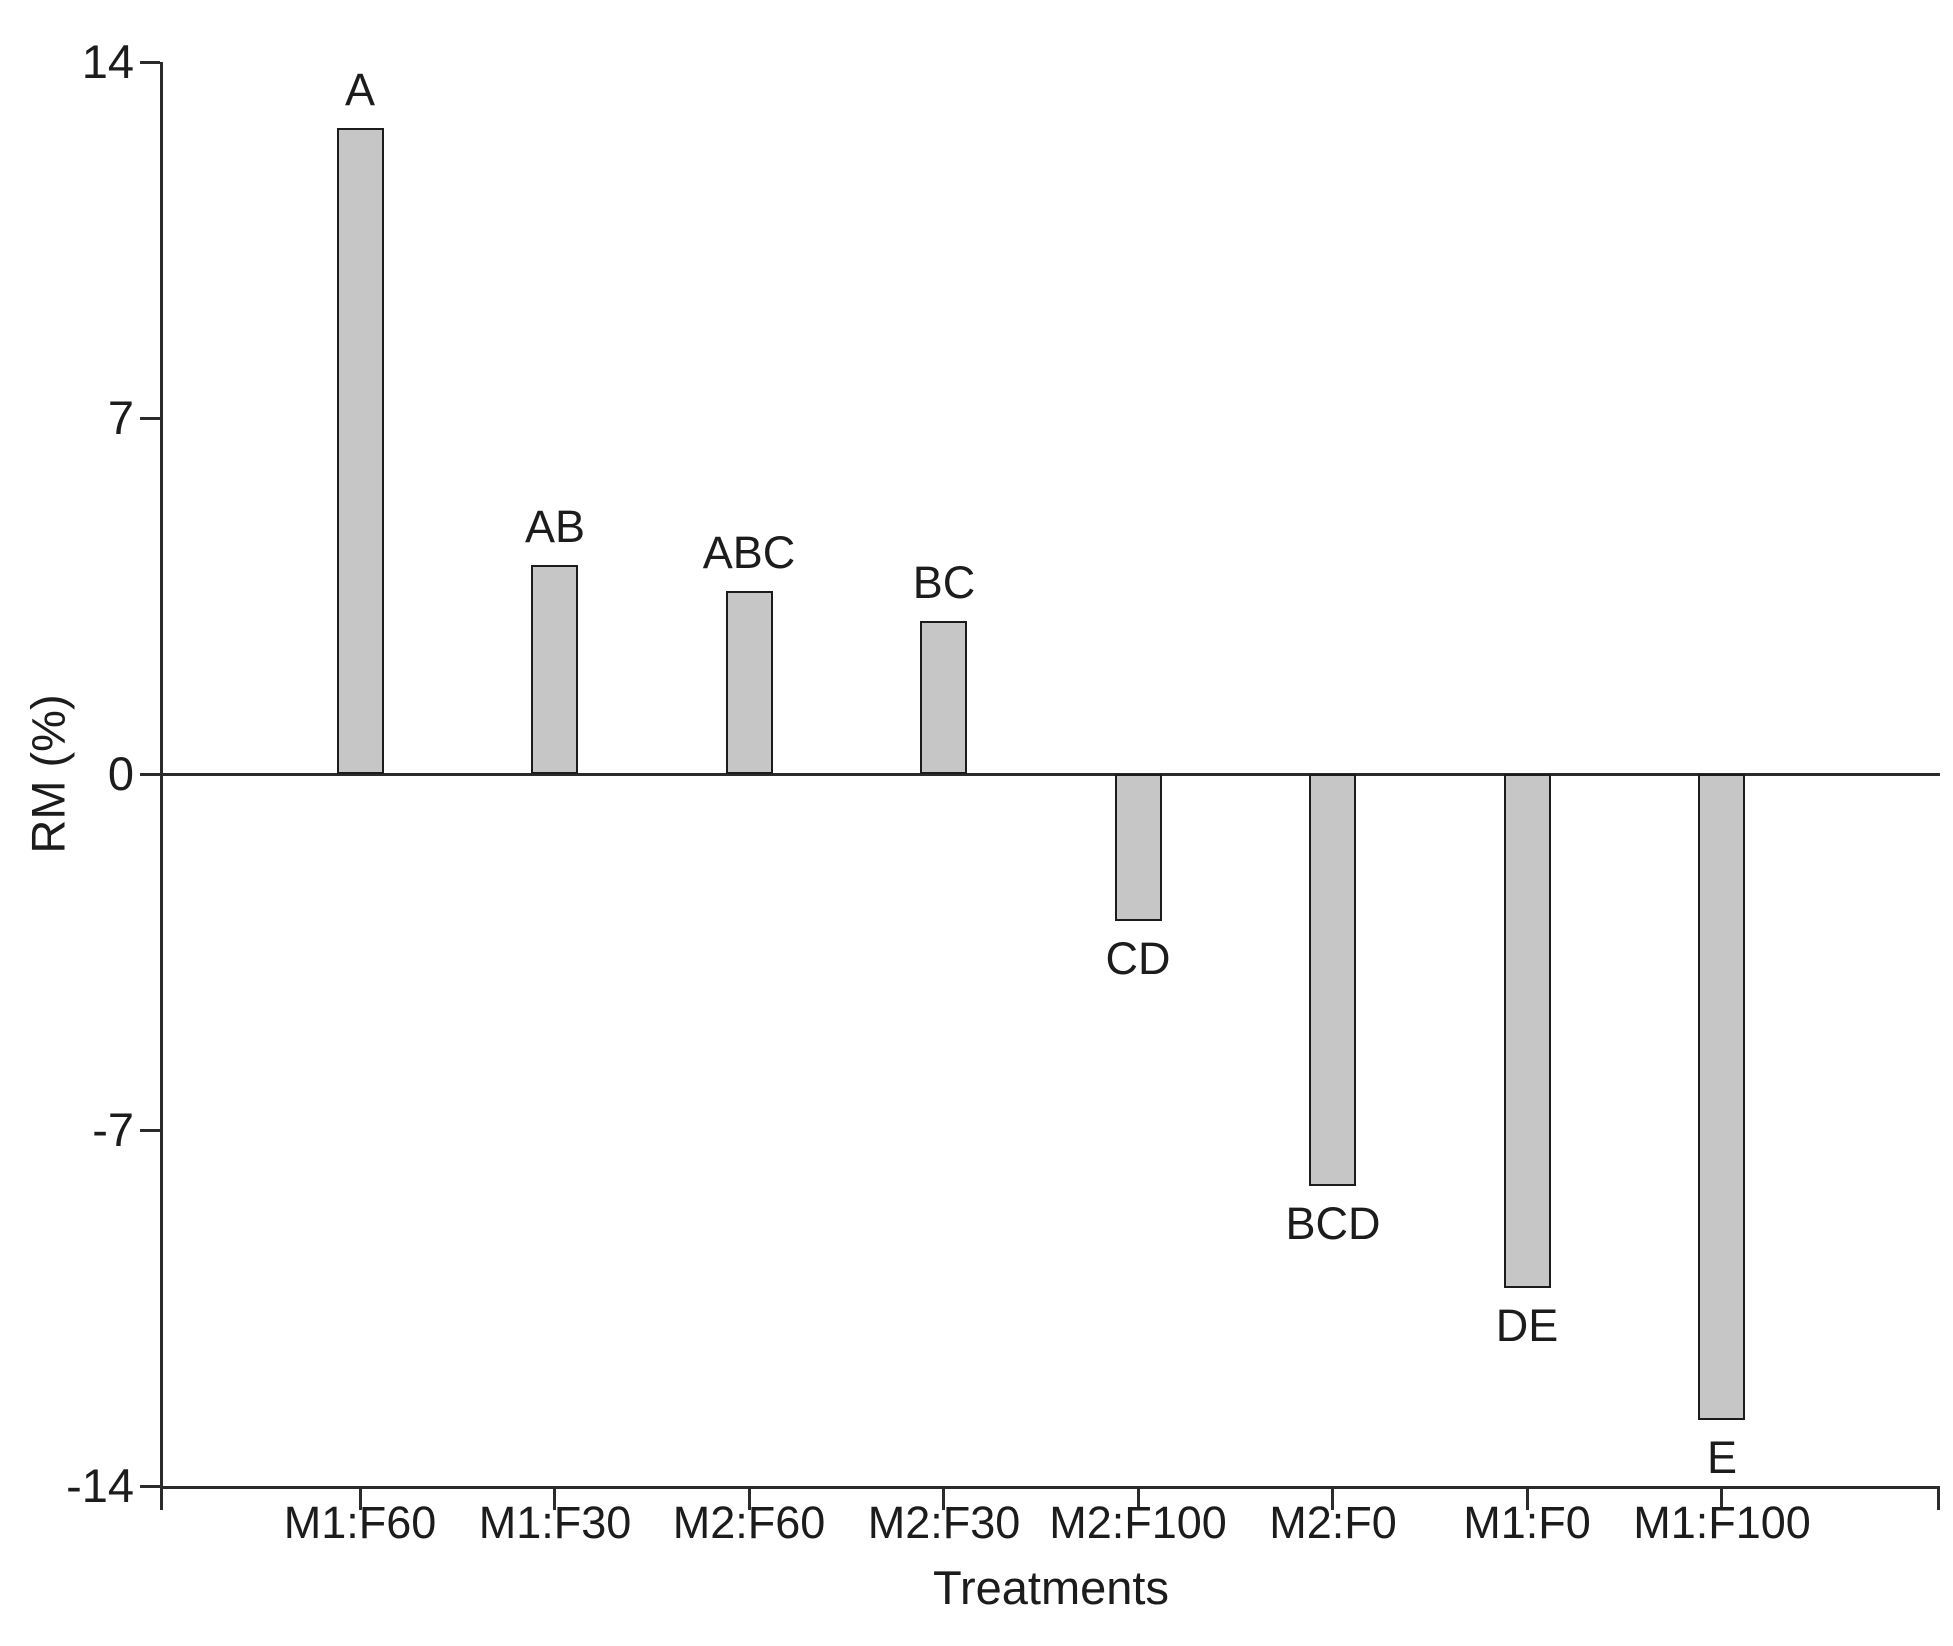  I want to click on x-tick-label: M2:F100, so click(1138, 1522).